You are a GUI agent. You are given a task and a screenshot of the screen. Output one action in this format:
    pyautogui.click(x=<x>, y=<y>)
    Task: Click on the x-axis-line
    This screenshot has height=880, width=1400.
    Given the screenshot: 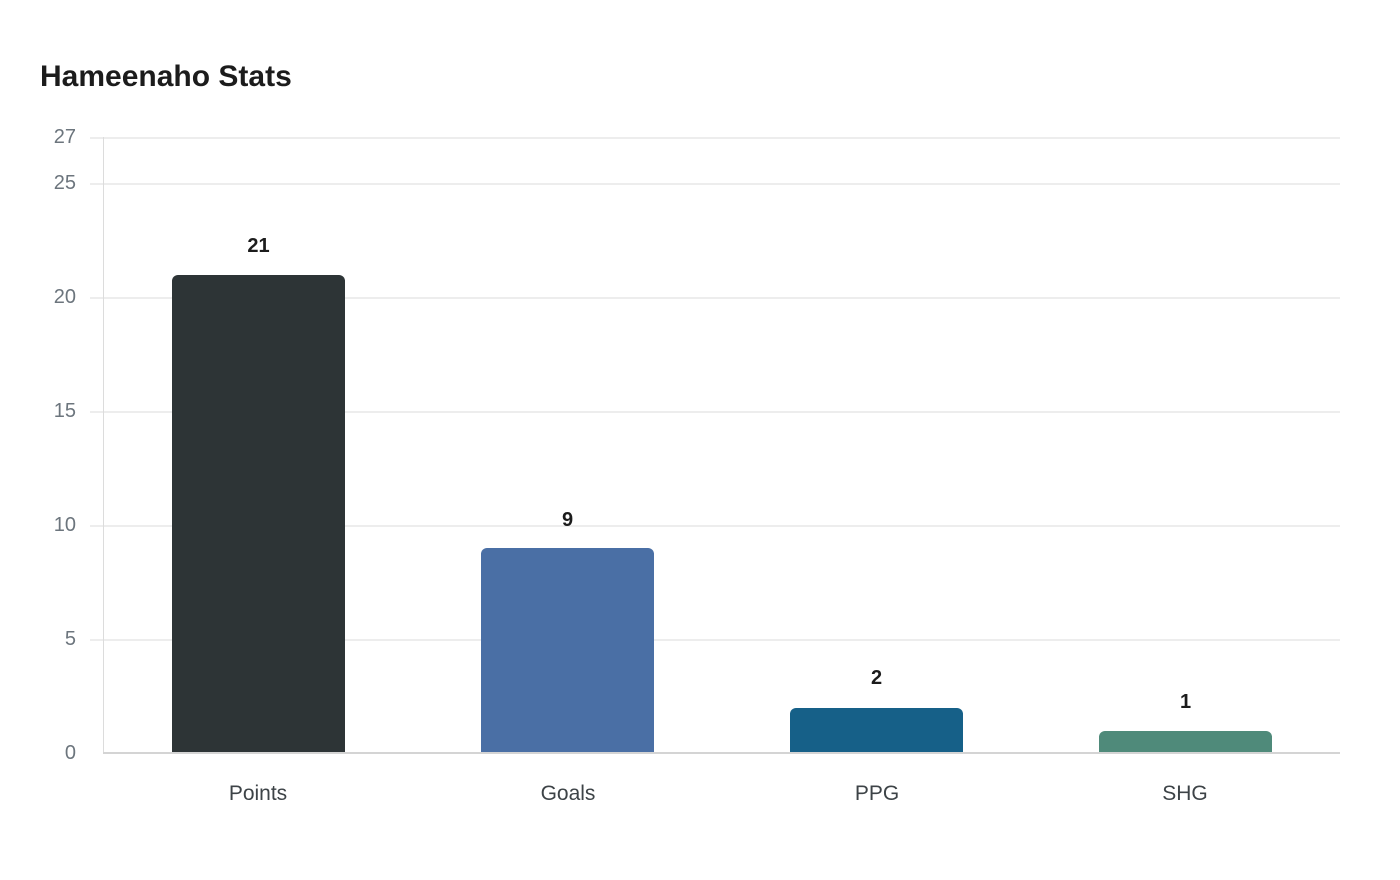 What is the action you would take?
    pyautogui.click(x=721, y=753)
    